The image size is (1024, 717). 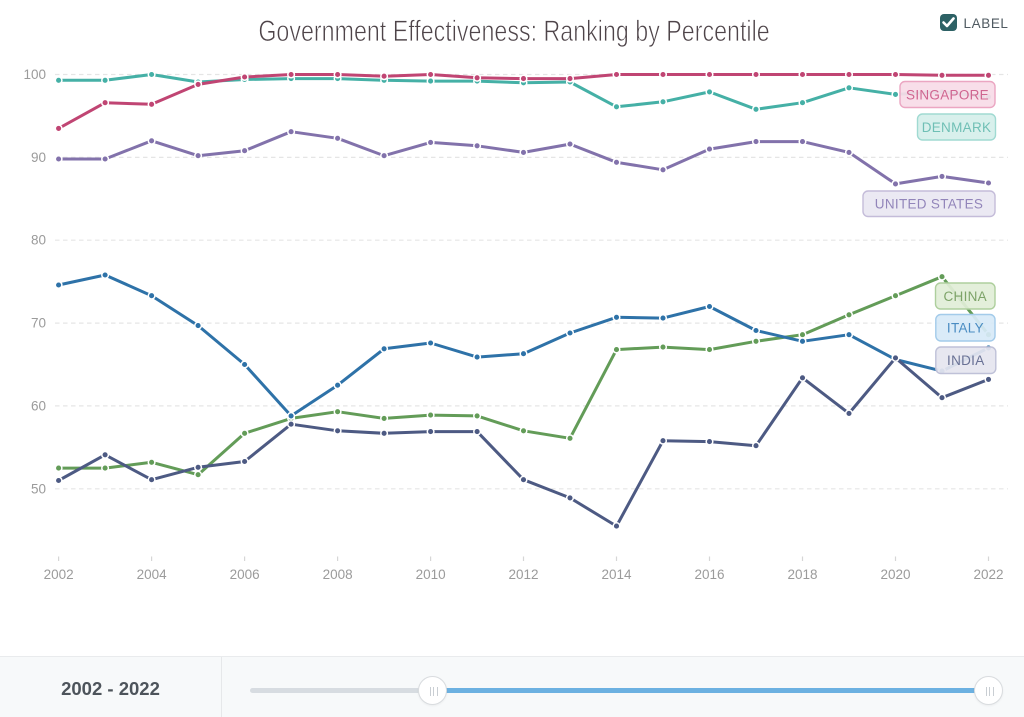 What do you see at coordinates (38, 157) in the screenshot?
I see `svg-text: 90` at bounding box center [38, 157].